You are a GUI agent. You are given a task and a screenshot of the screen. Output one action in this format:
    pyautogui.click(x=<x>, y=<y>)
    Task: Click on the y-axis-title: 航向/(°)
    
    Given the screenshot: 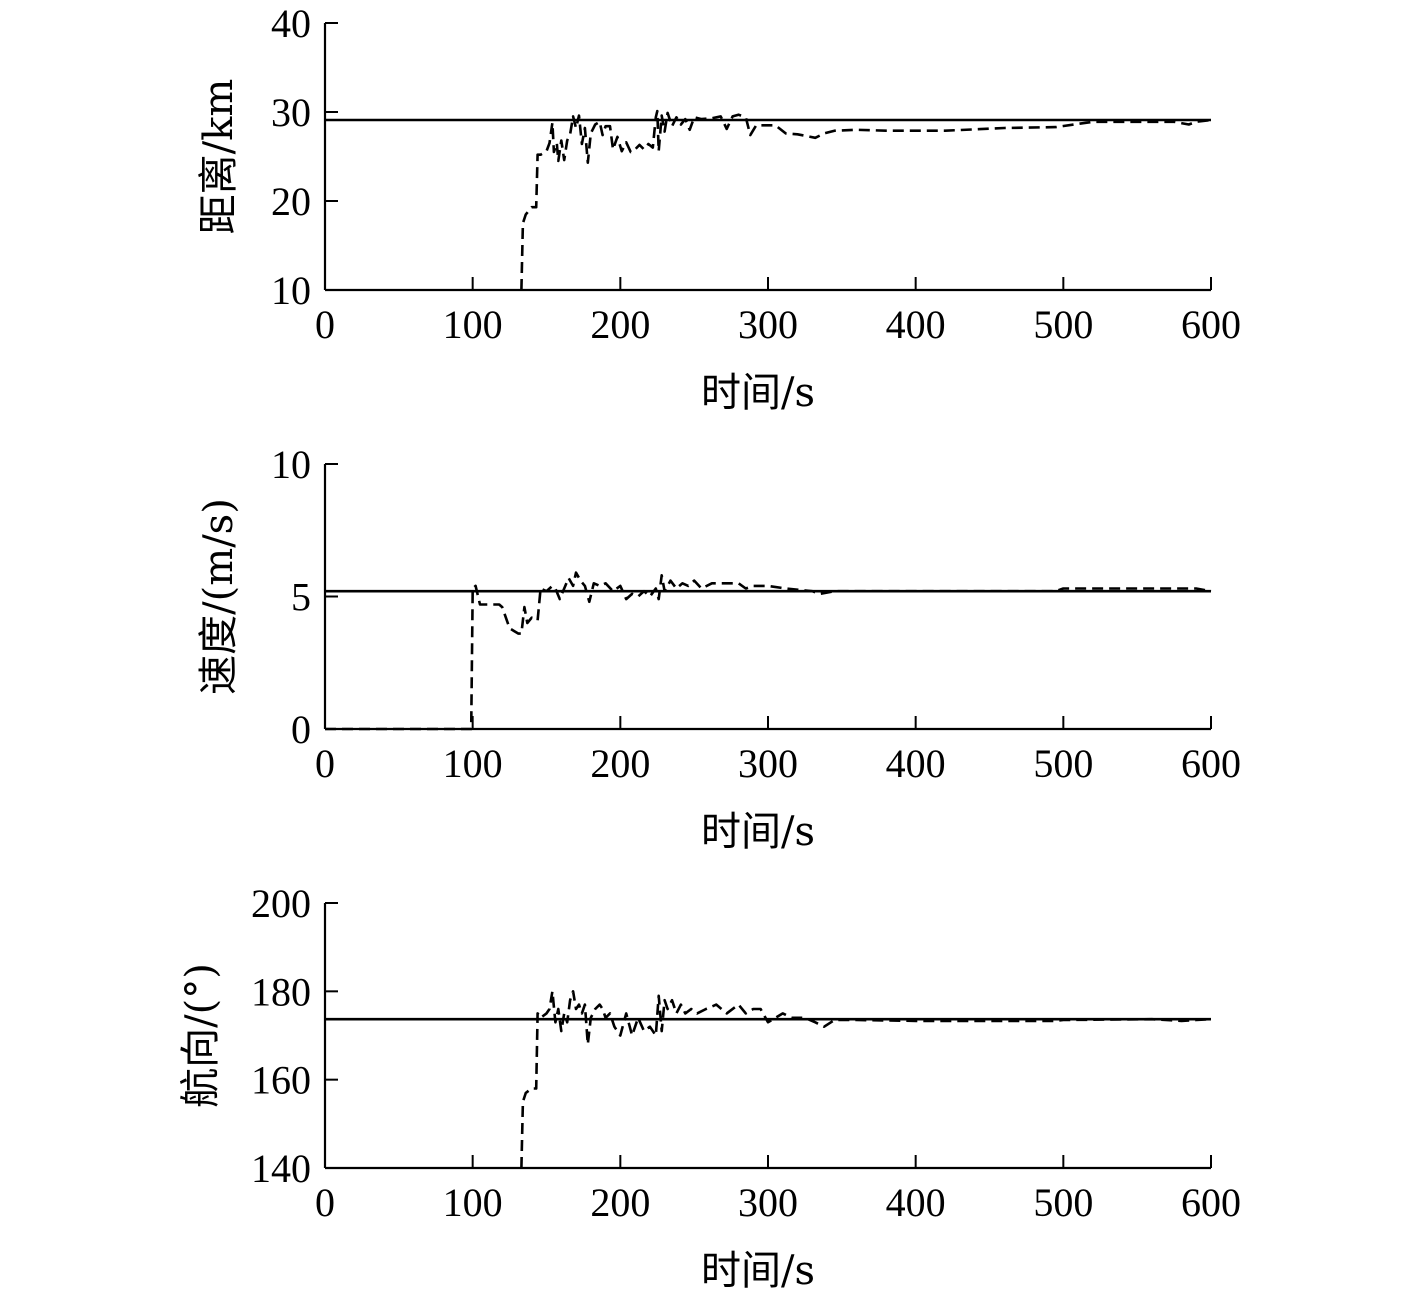 What is the action you would take?
    pyautogui.click(x=201, y=1035)
    